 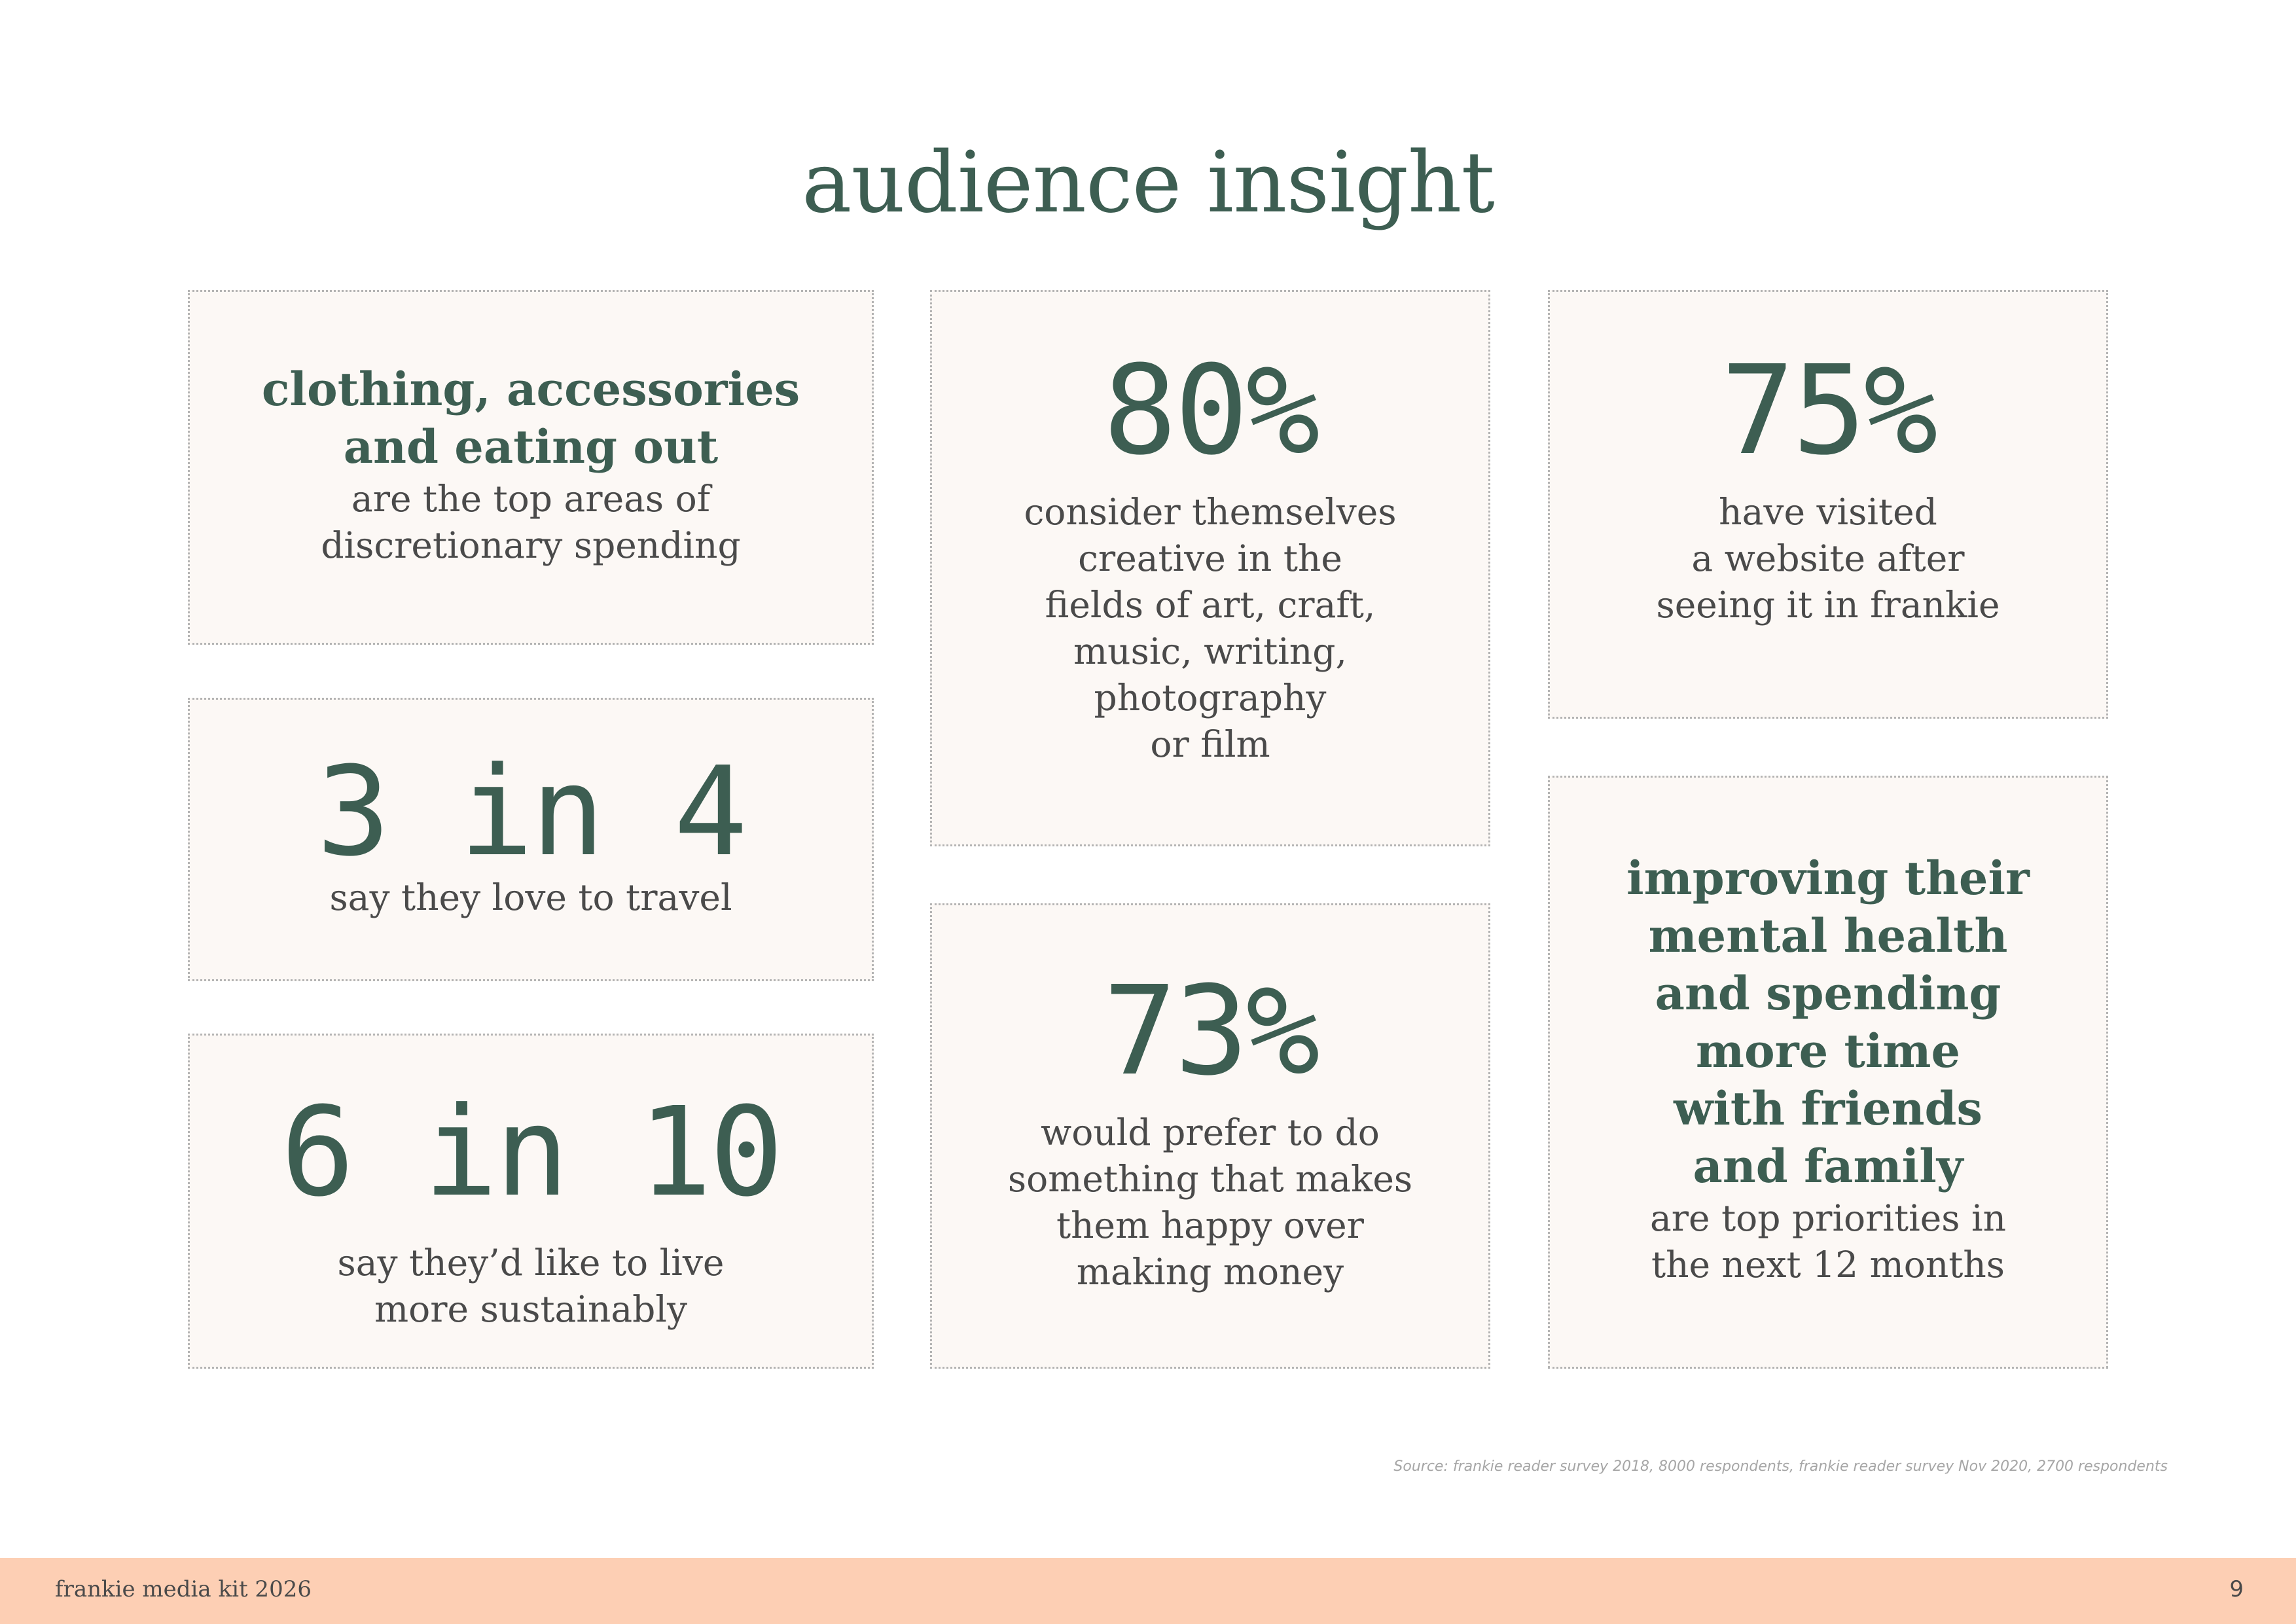 What do you see at coordinates (2236, 1589) in the screenshot?
I see `page-number: 9` at bounding box center [2236, 1589].